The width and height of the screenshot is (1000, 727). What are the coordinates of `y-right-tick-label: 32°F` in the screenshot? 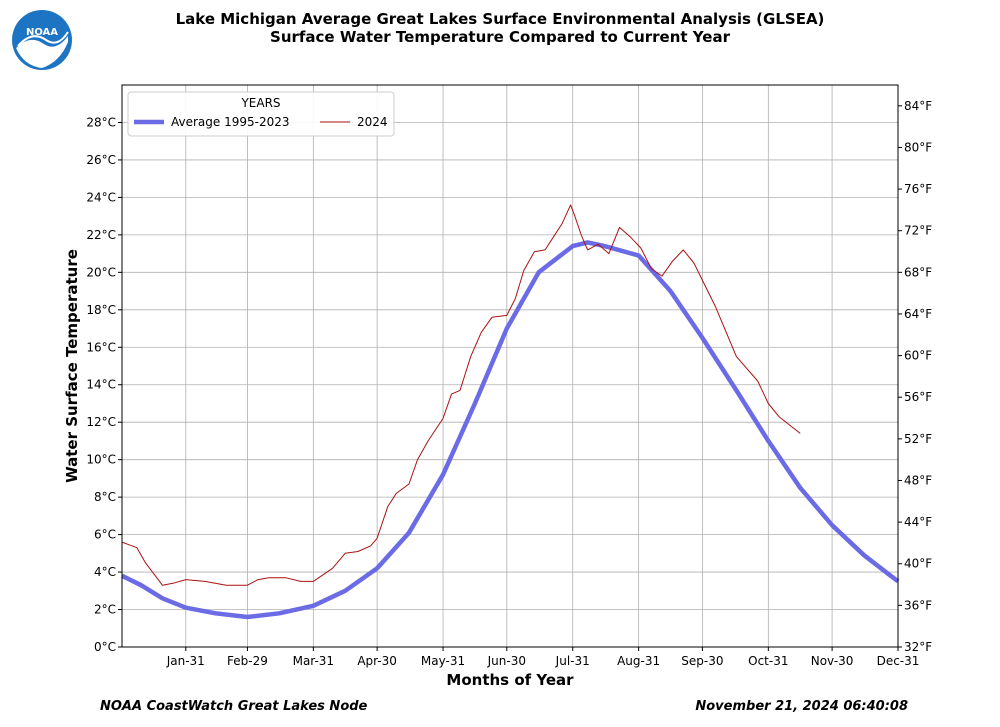 It's located at (918, 647).